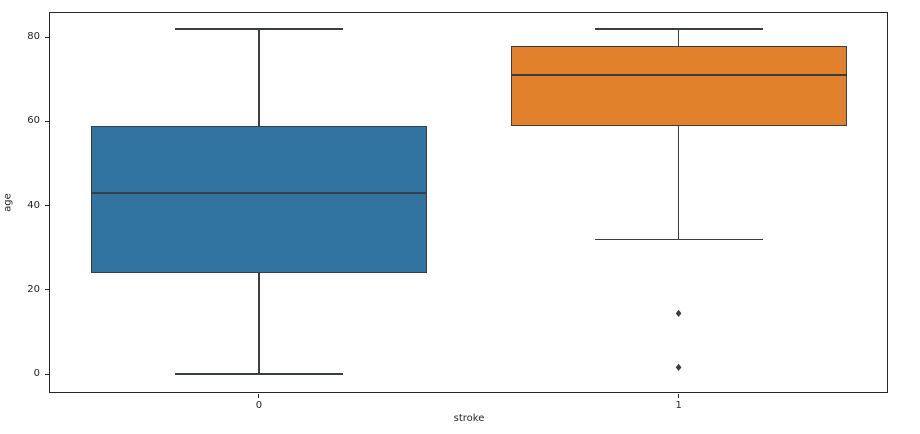  Describe the element at coordinates (678, 405) in the screenshot. I see `x-tick-label: 1` at that location.